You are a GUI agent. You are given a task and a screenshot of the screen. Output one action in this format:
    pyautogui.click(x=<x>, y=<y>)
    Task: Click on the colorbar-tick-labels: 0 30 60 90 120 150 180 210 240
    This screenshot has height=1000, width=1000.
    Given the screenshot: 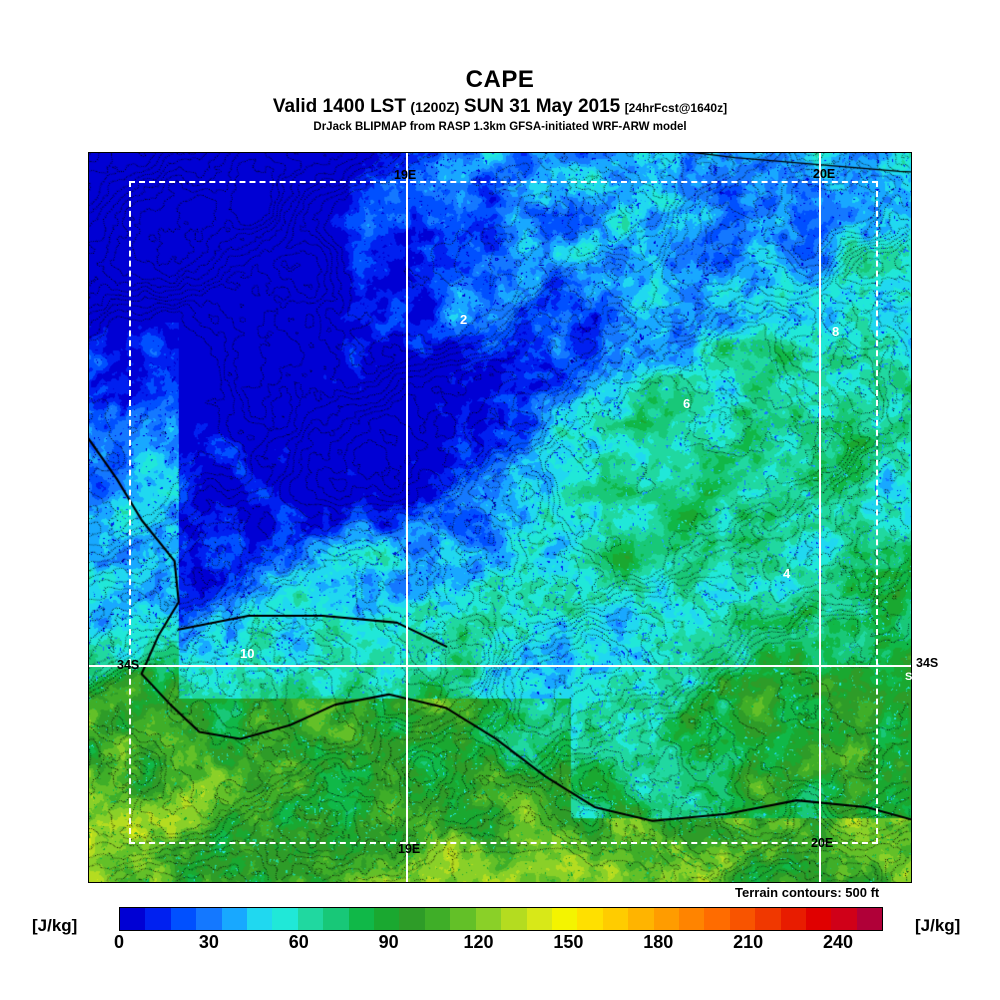 What is the action you would take?
    pyautogui.click(x=498, y=944)
    